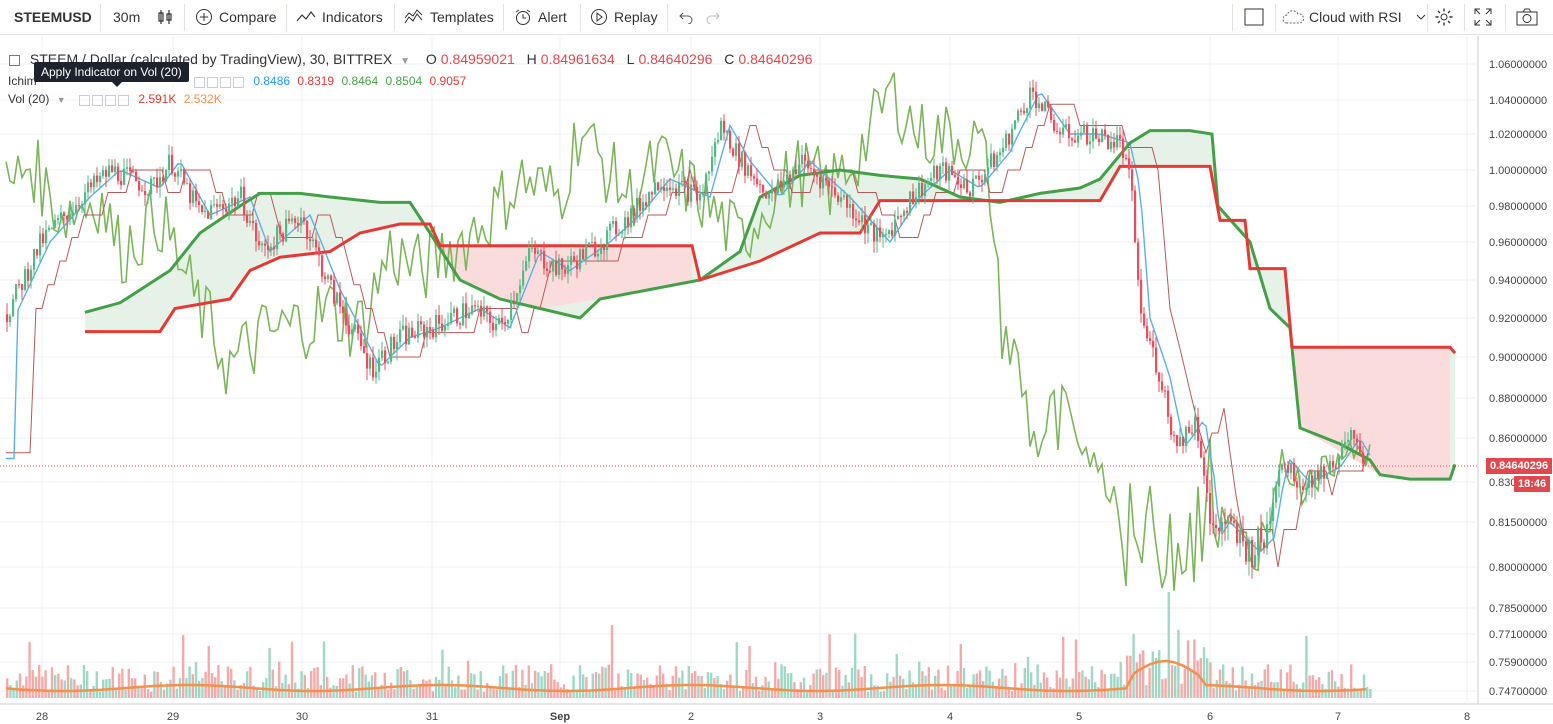 The image size is (1553, 724). I want to click on indicator-controls, so click(220, 82).